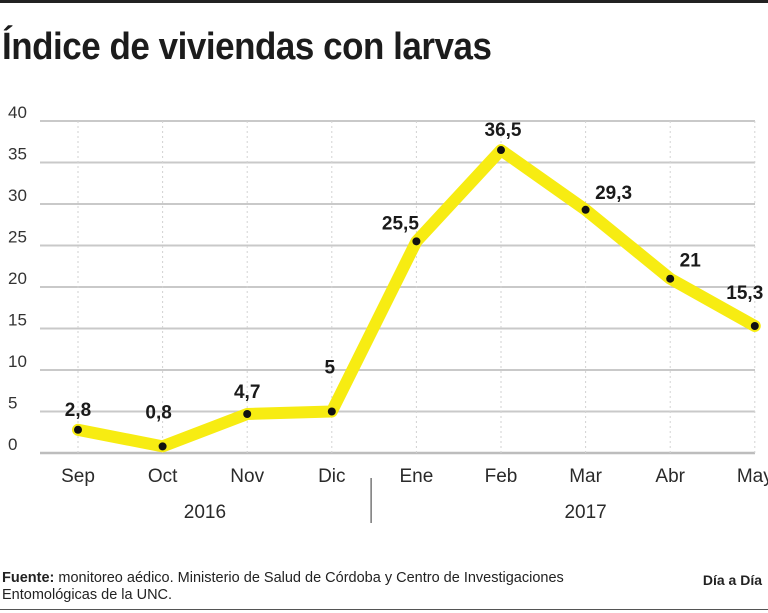  What do you see at coordinates (162, 446) in the screenshot?
I see `data-point-oct` at bounding box center [162, 446].